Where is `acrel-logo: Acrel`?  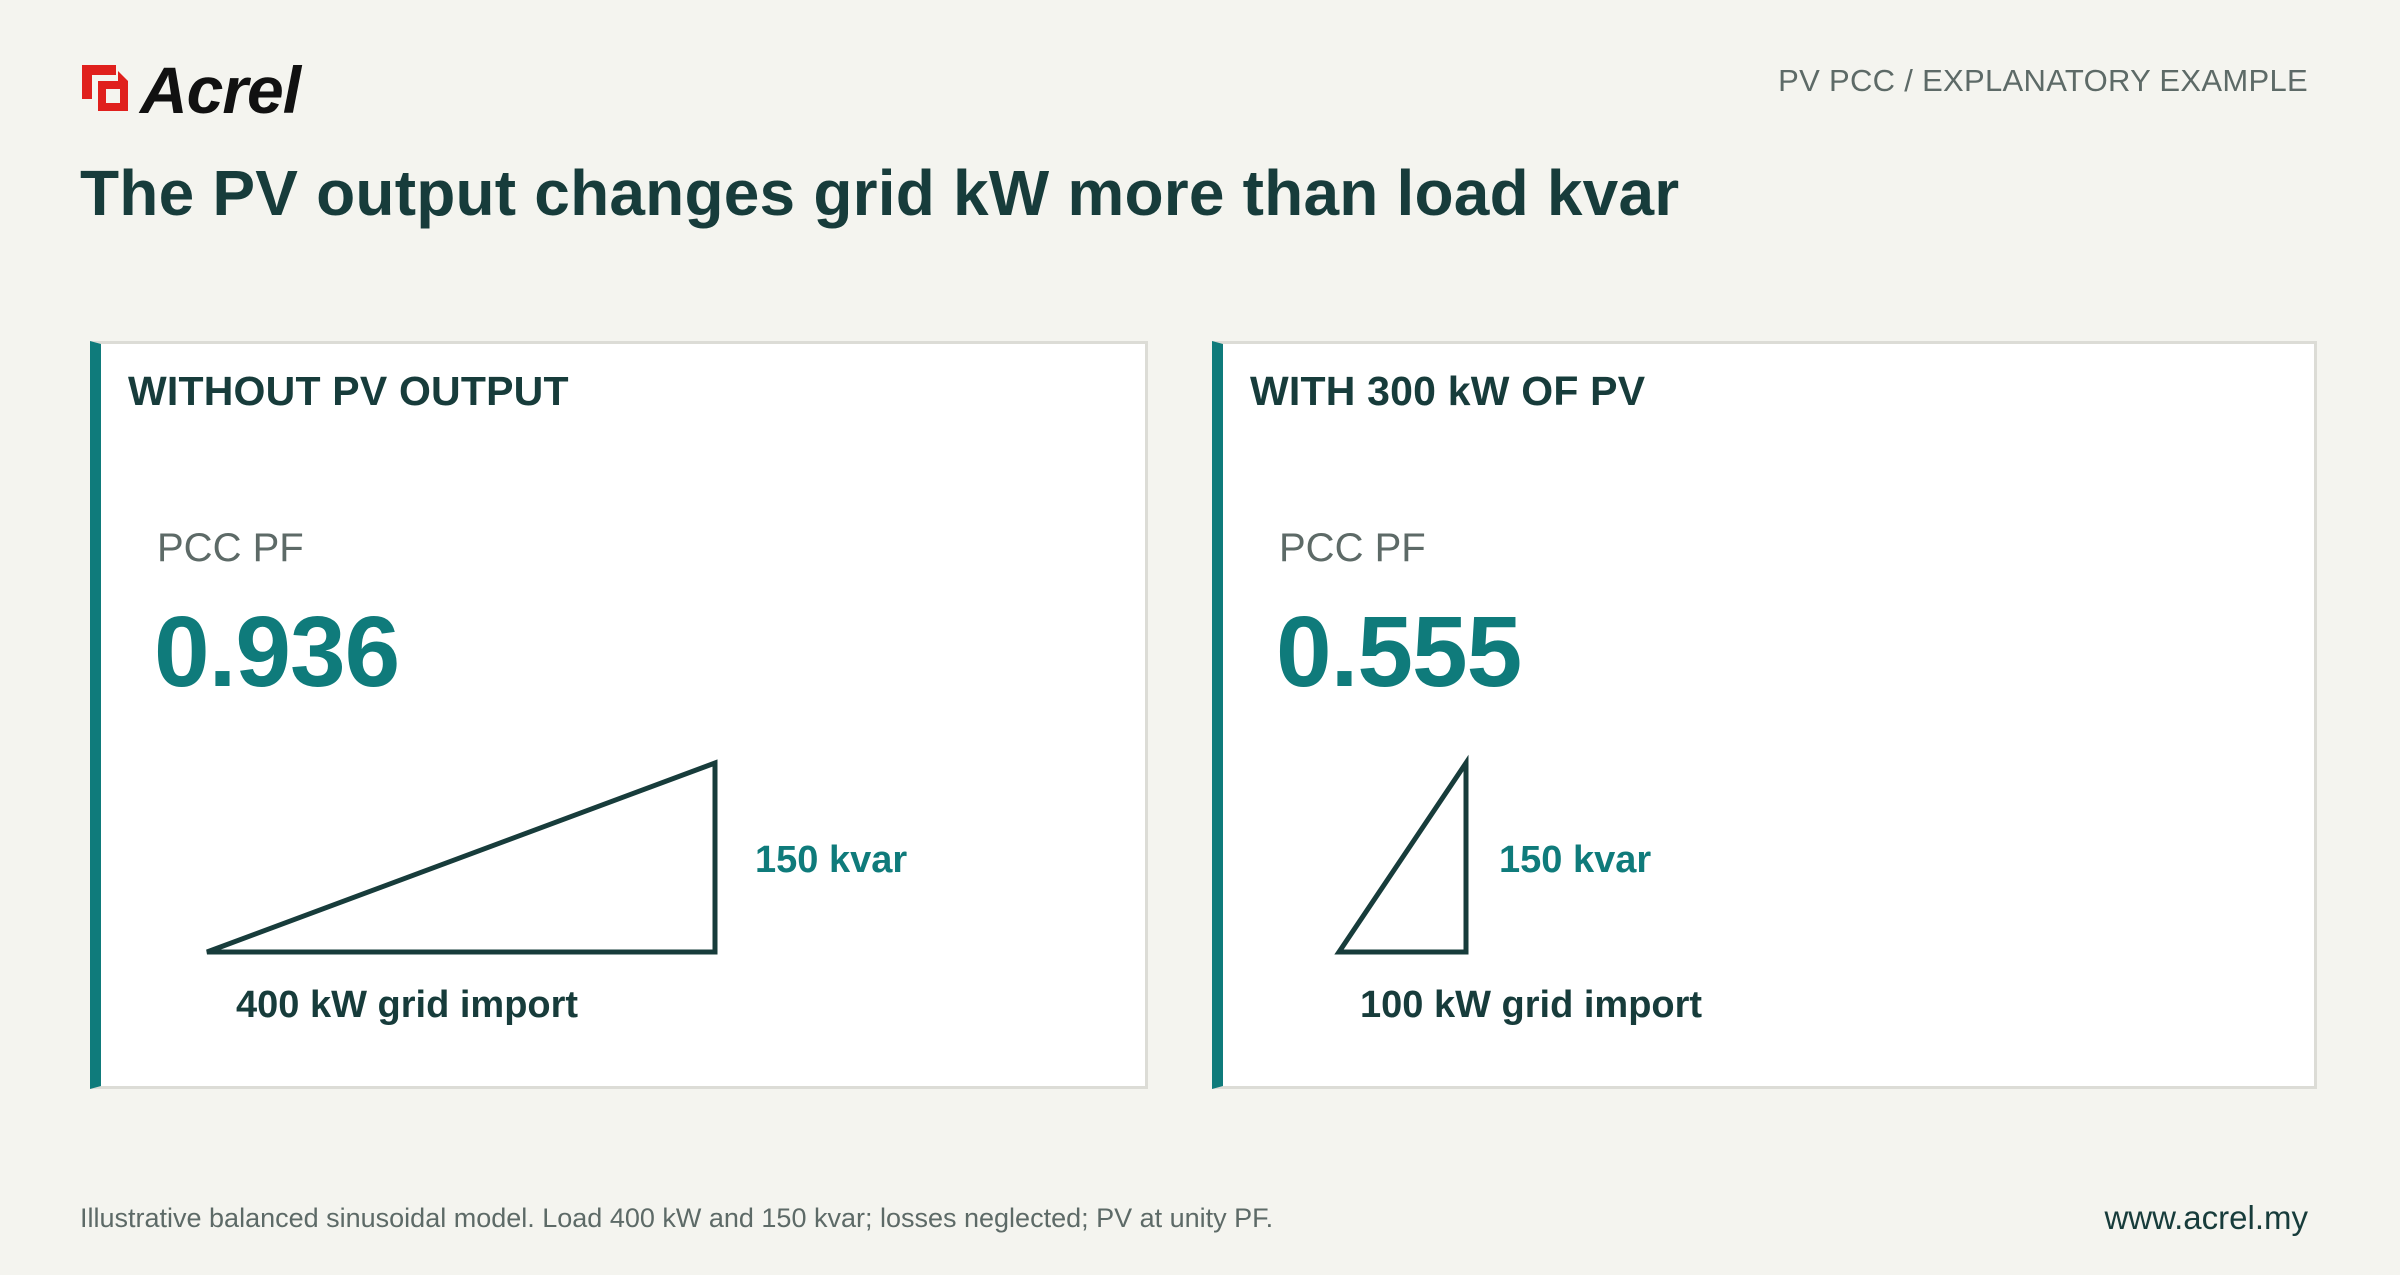
acrel-logo: Acrel is located at coordinates (189, 90).